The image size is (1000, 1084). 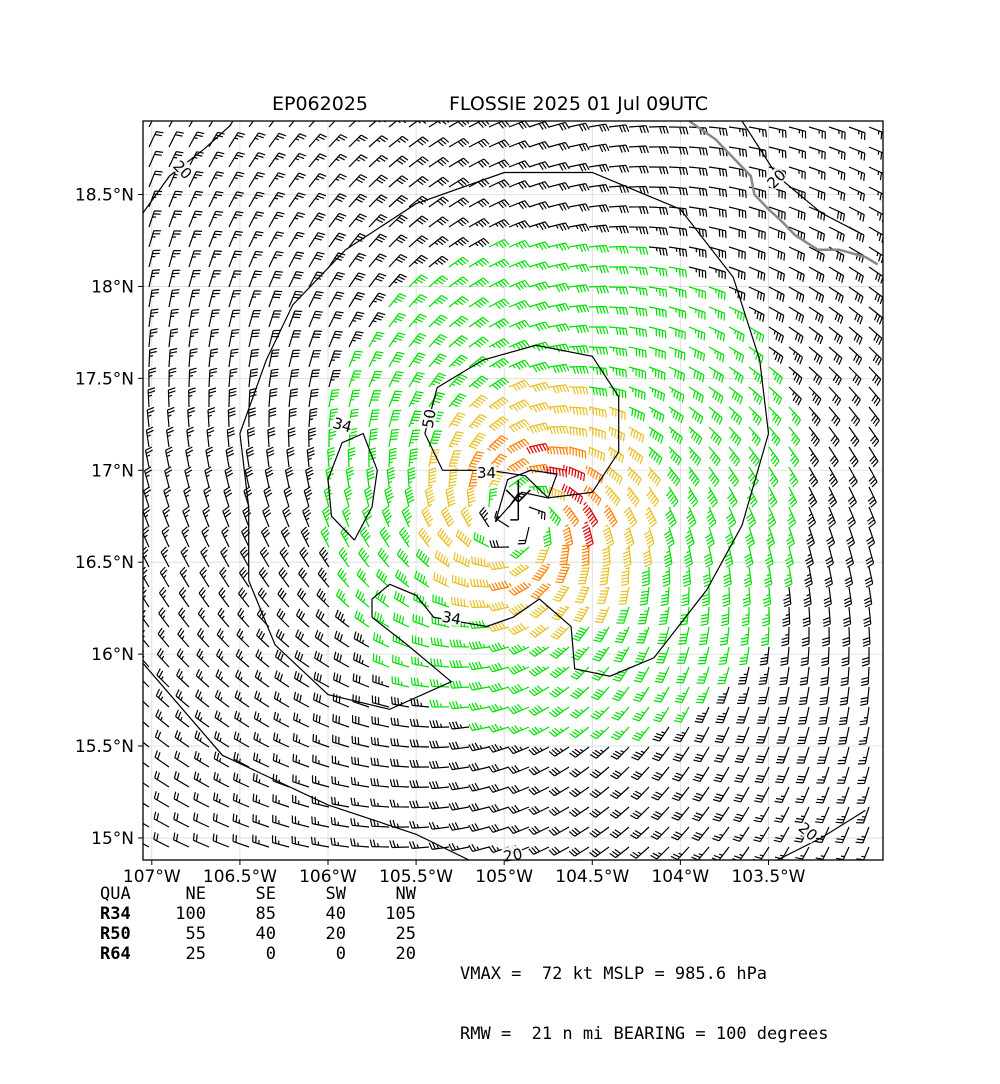 I want to click on table-row-r34: R34 100 85 40 105, so click(x=258, y=914).